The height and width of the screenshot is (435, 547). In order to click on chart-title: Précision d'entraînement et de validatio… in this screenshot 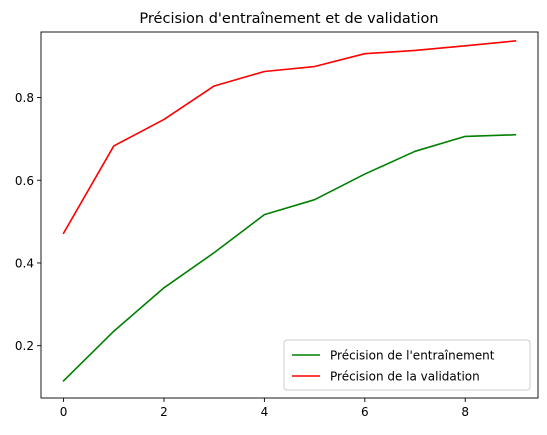, I will do `click(288, 19)`.